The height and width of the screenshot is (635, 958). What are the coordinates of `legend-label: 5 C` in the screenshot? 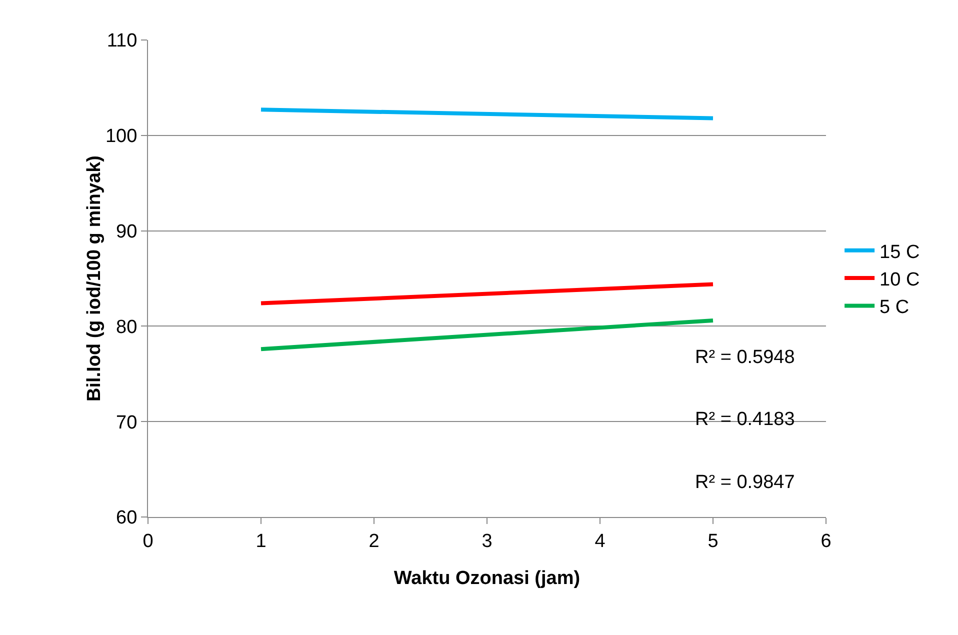 It's located at (895, 307).